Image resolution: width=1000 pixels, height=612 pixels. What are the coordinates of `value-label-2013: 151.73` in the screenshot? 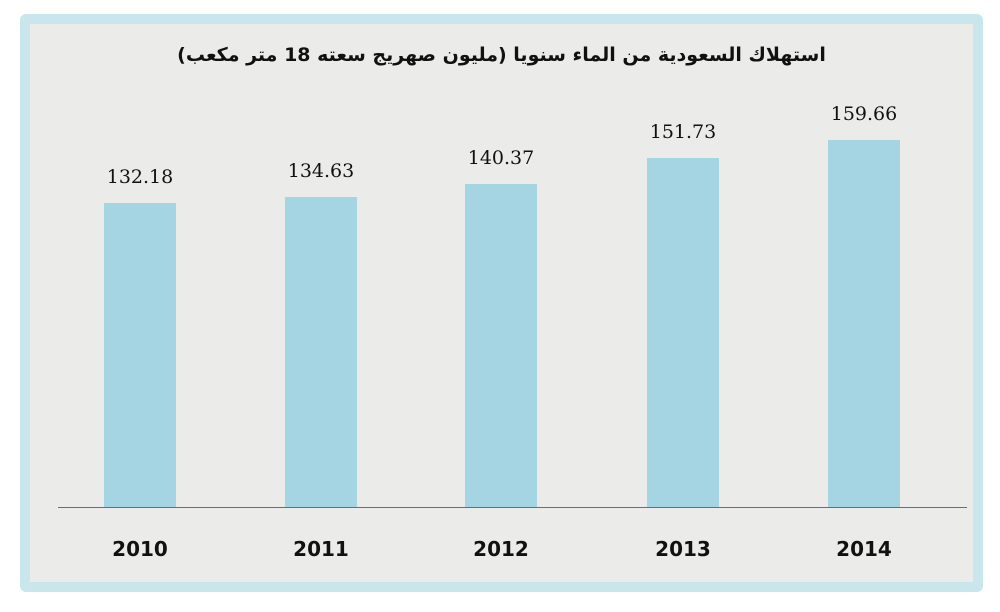 It's located at (683, 132).